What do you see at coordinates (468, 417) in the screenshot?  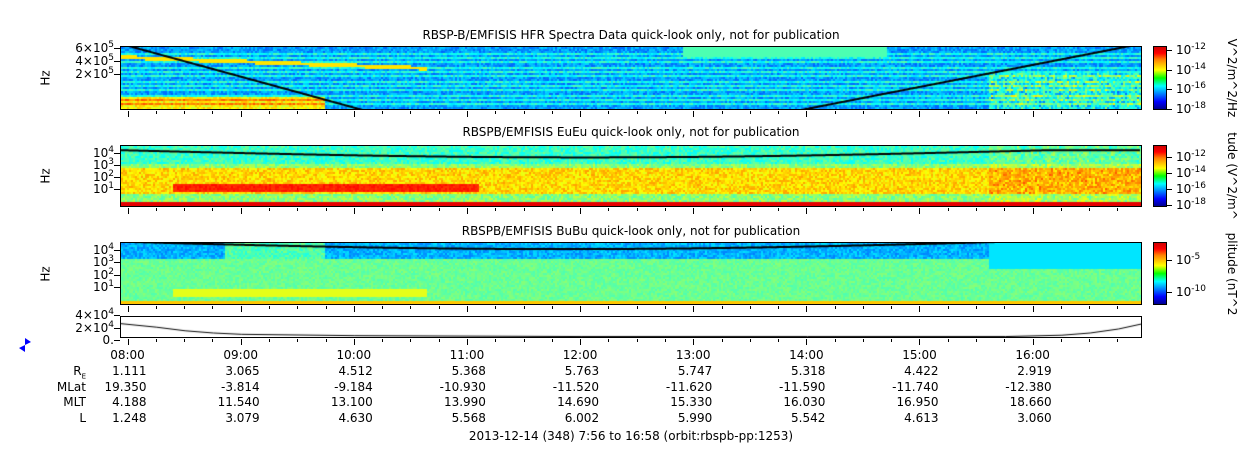 I see `ephemeris-value: 5.568` at bounding box center [468, 417].